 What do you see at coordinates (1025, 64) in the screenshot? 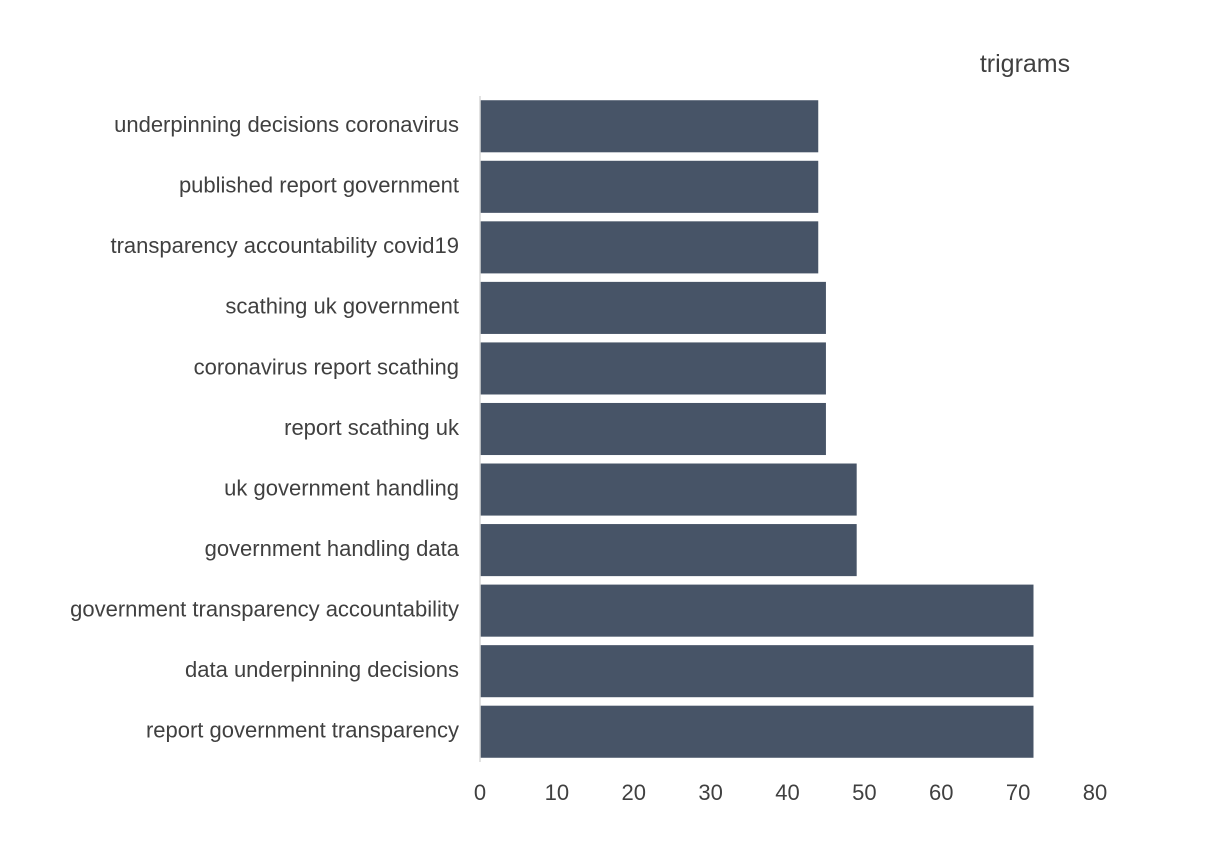
I see `chart-title: trigrams` at bounding box center [1025, 64].